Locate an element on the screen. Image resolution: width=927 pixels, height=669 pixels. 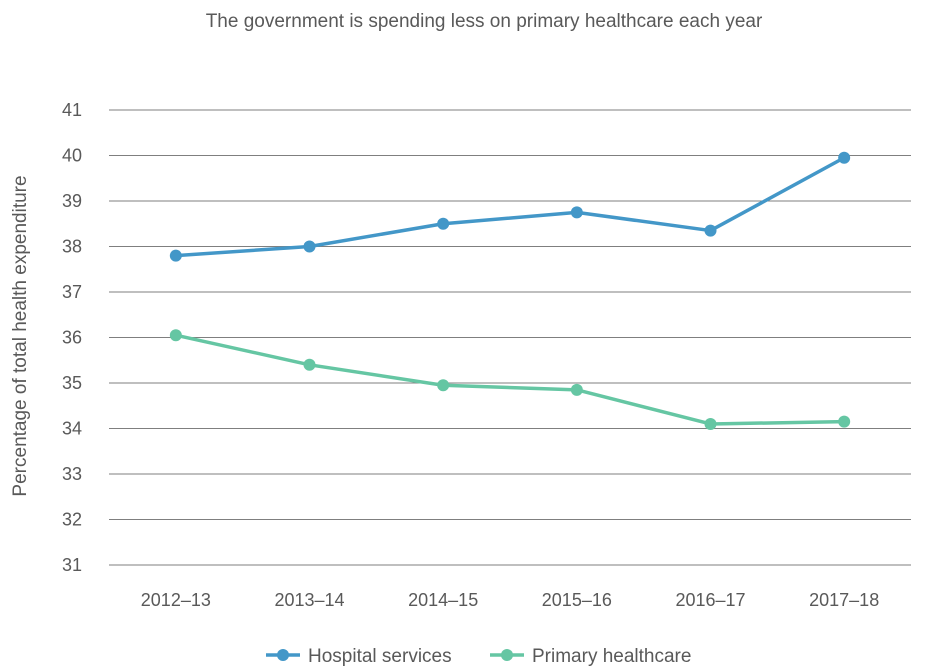
x-tick-label: 2016–17 is located at coordinates (710, 600).